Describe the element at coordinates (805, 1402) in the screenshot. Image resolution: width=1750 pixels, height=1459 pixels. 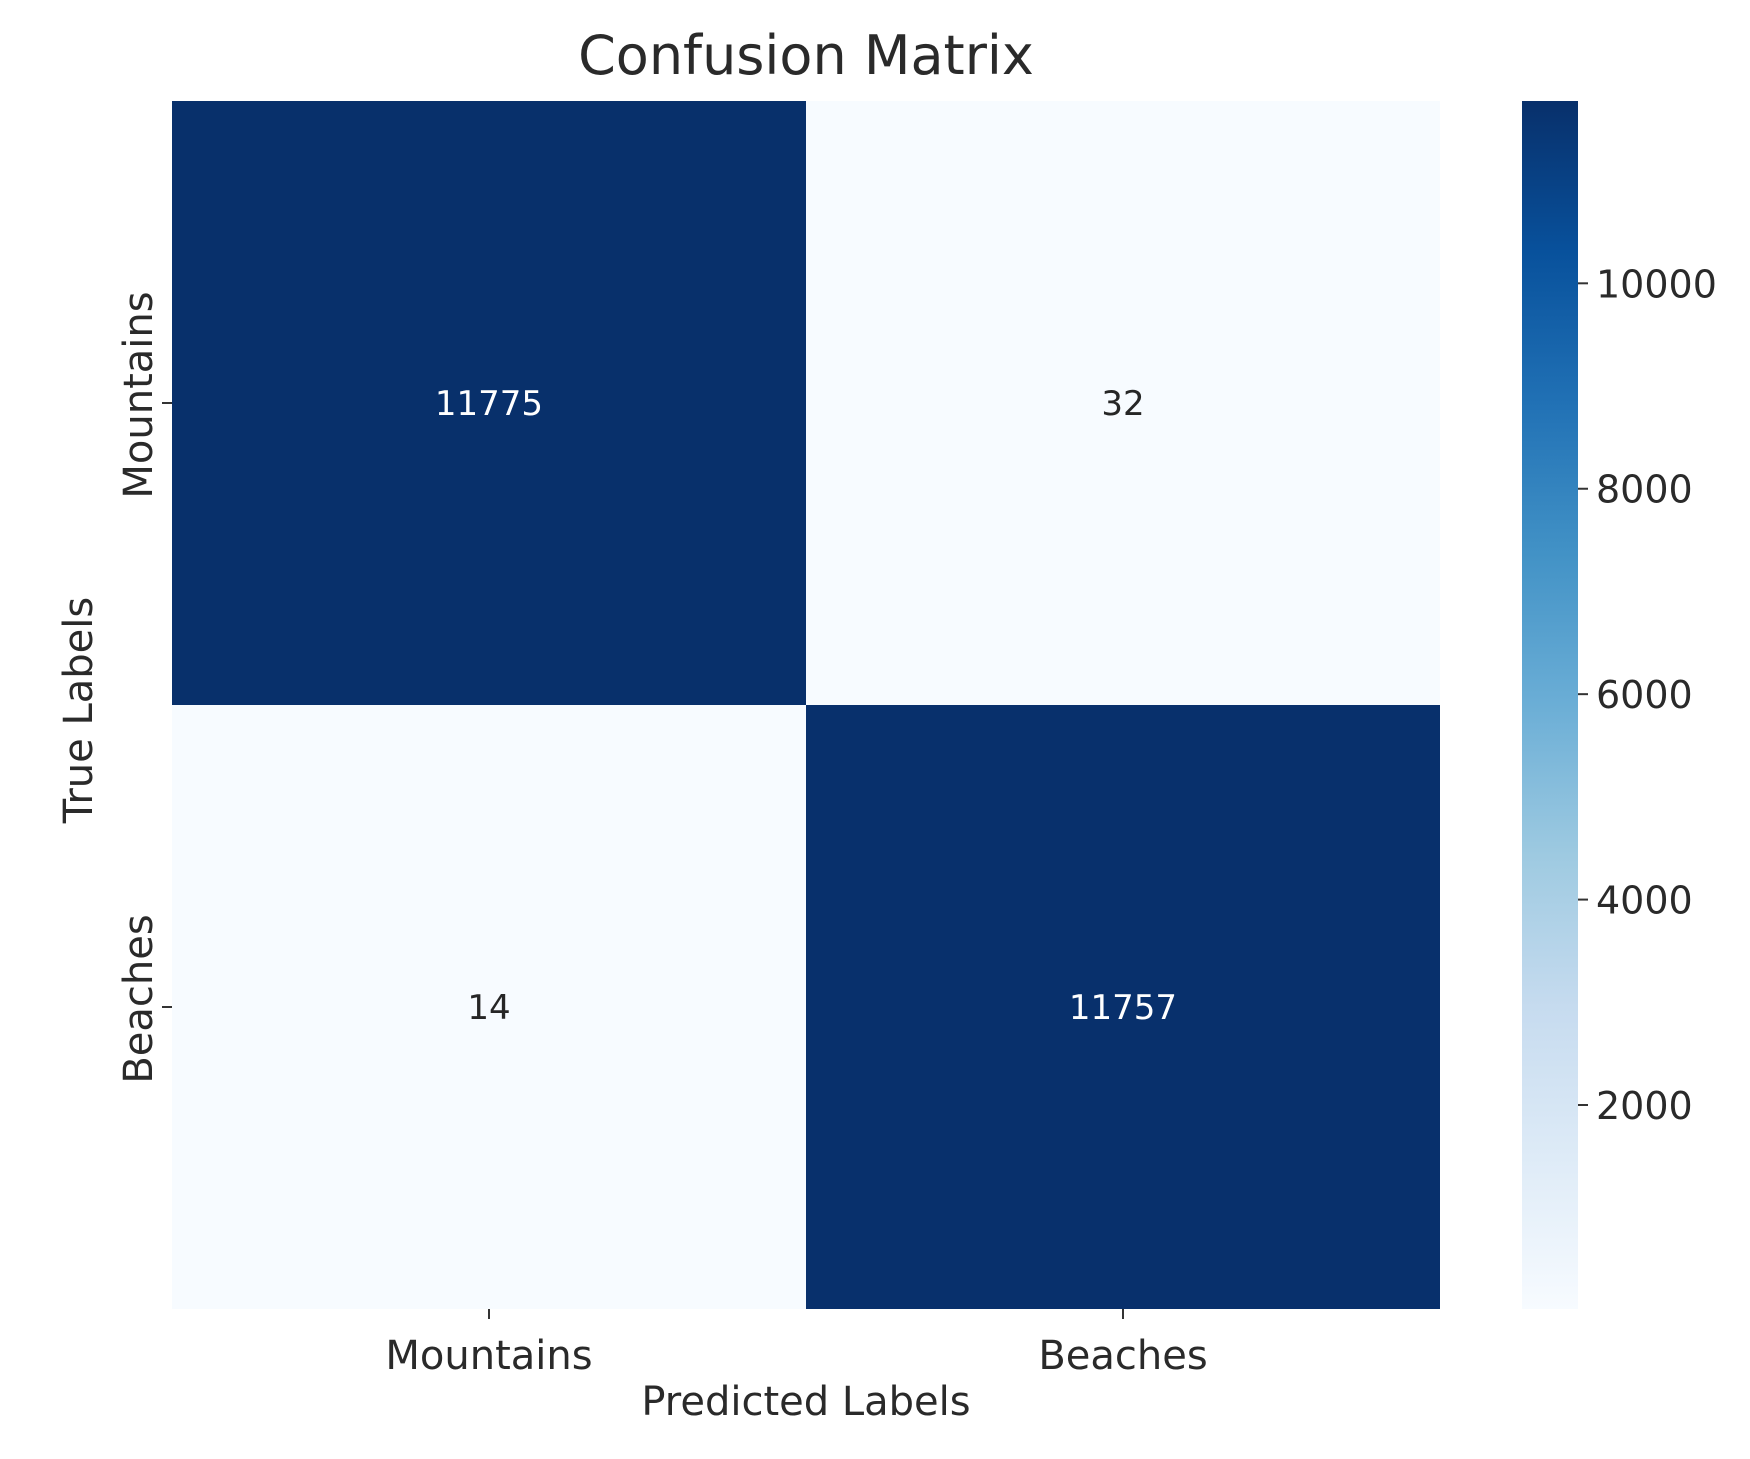
I see `x-axis-label: Predicted Labels` at that location.